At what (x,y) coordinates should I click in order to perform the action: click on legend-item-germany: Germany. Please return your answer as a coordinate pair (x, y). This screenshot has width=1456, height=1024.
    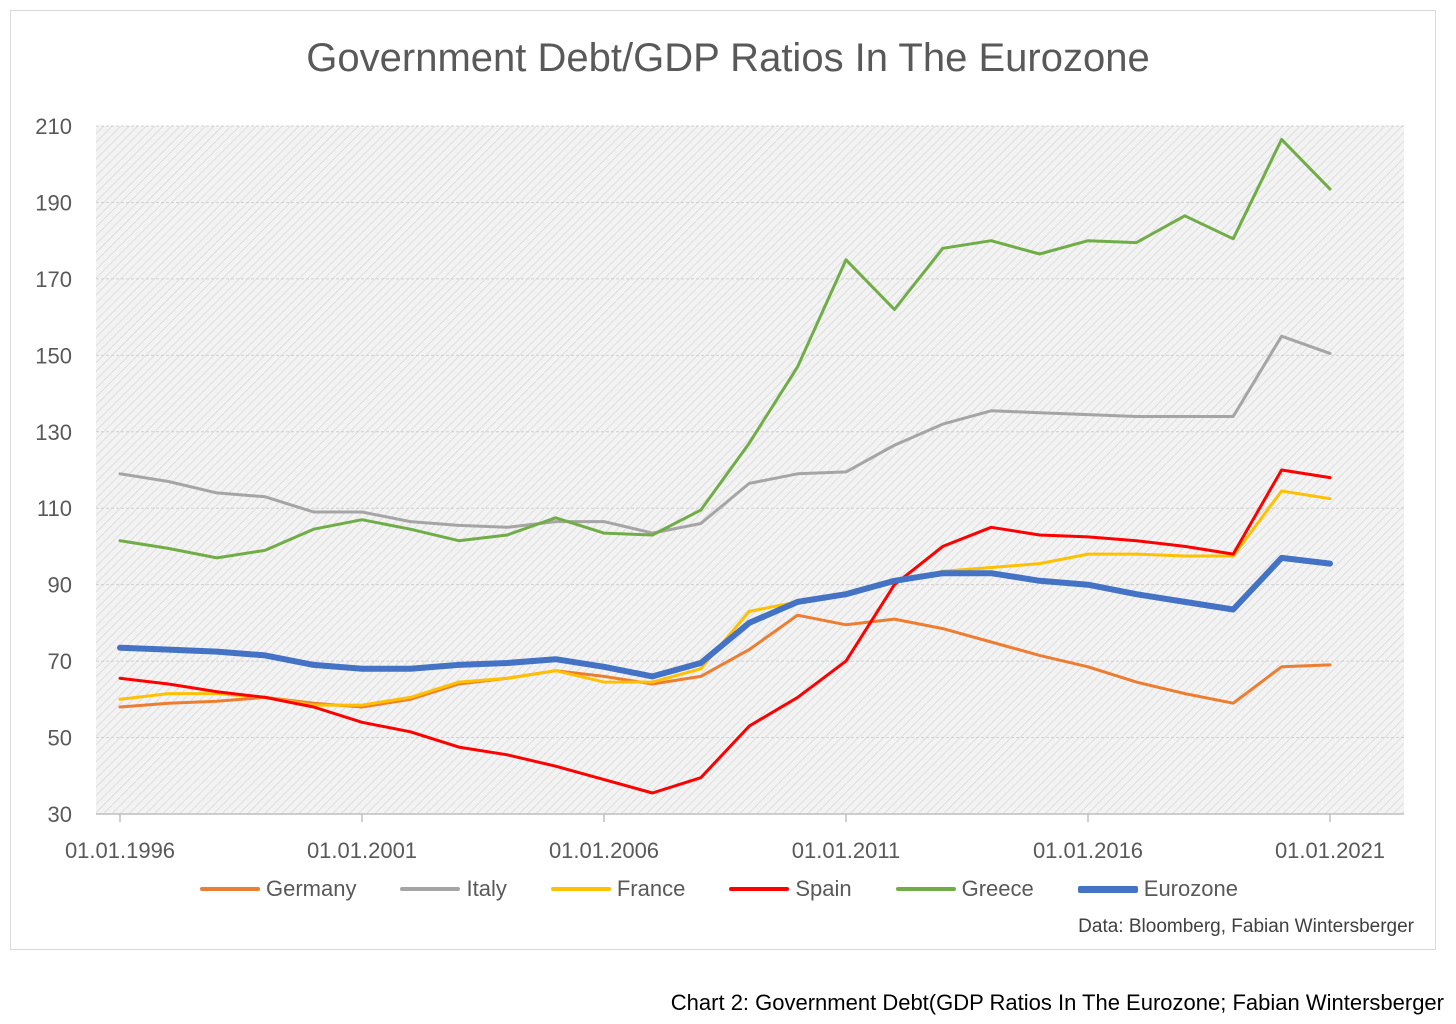
    Looking at the image, I should click on (278, 889).